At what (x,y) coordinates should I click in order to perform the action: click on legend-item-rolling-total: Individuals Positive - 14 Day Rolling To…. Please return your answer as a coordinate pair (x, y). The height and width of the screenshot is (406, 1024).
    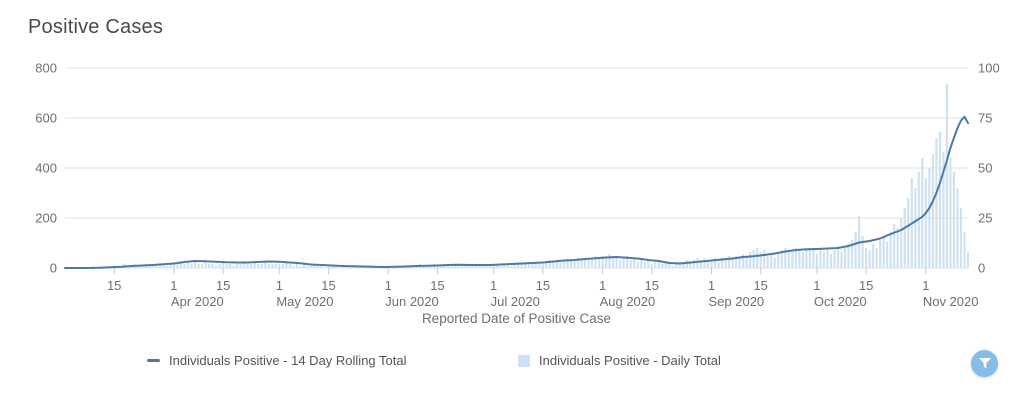
    Looking at the image, I should click on (277, 360).